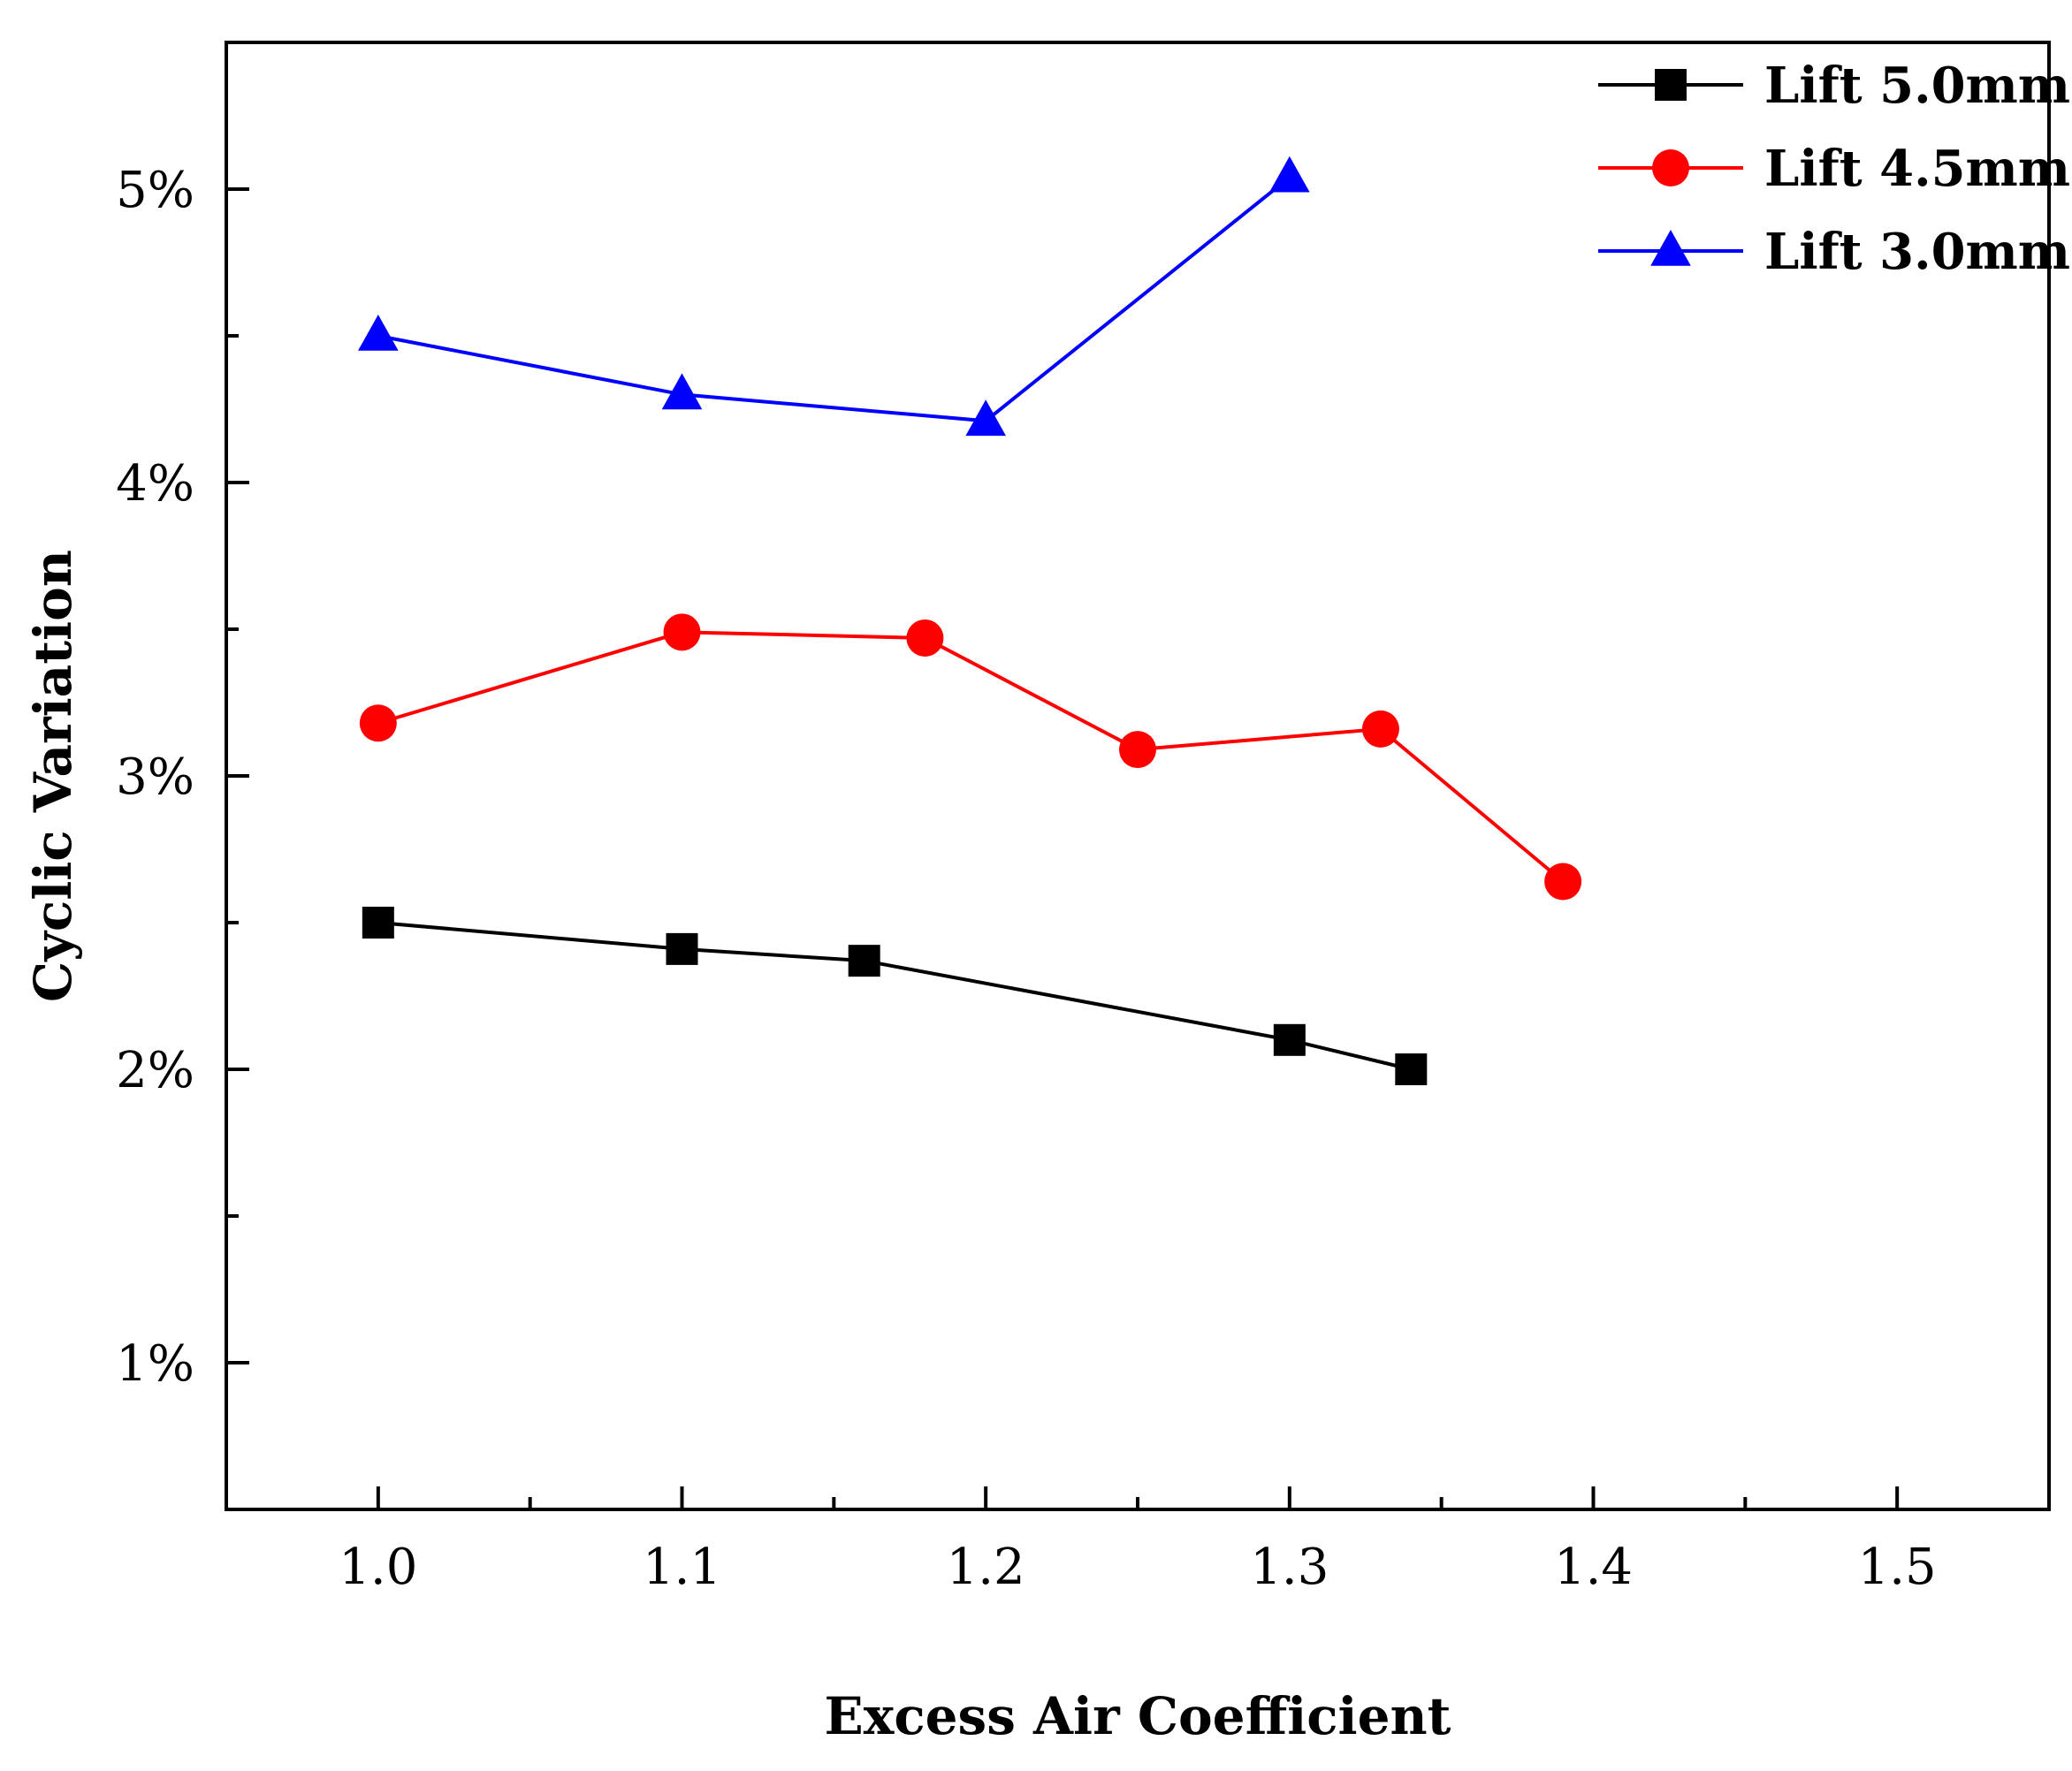 The width and height of the screenshot is (2072, 1771). I want to click on legend-item: Lift 3.0mm, so click(1834, 252).